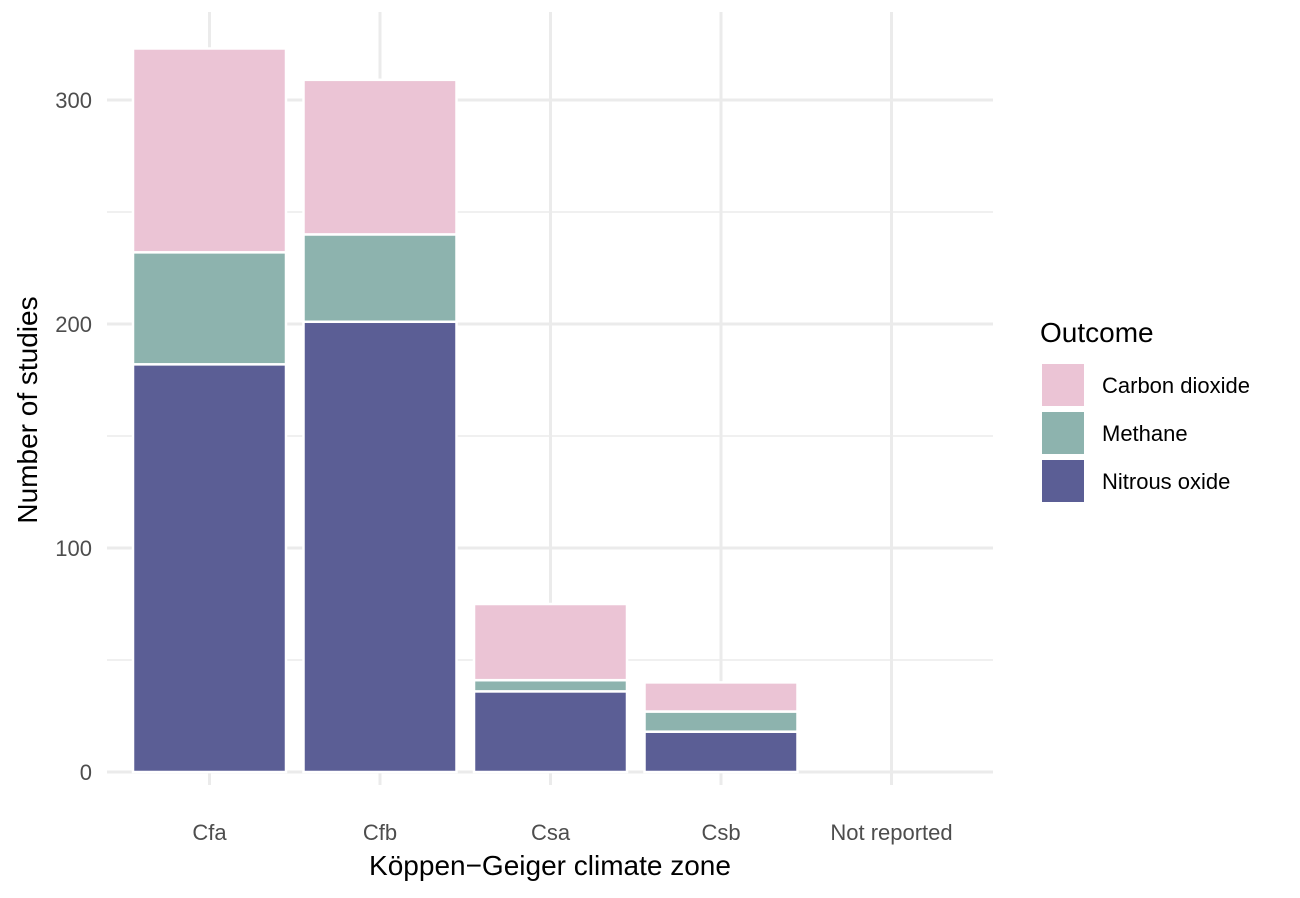 The height and width of the screenshot is (898, 1300). Describe the element at coordinates (720, 832) in the screenshot. I see `x-tick-label: Csb` at that location.